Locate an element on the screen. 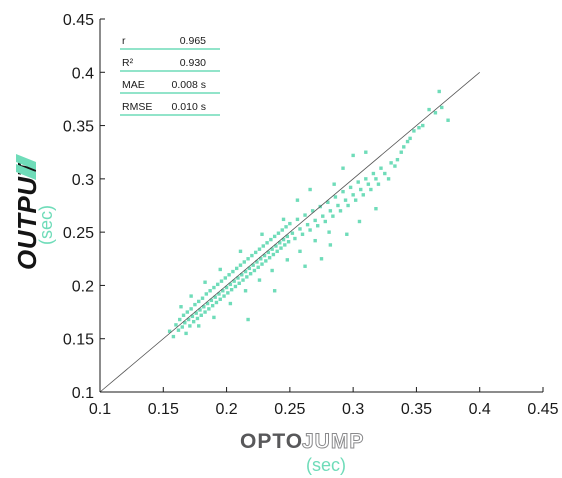 Image resolution: width=562 pixels, height=478 pixels. stats-label: R² is located at coordinates (128, 63).